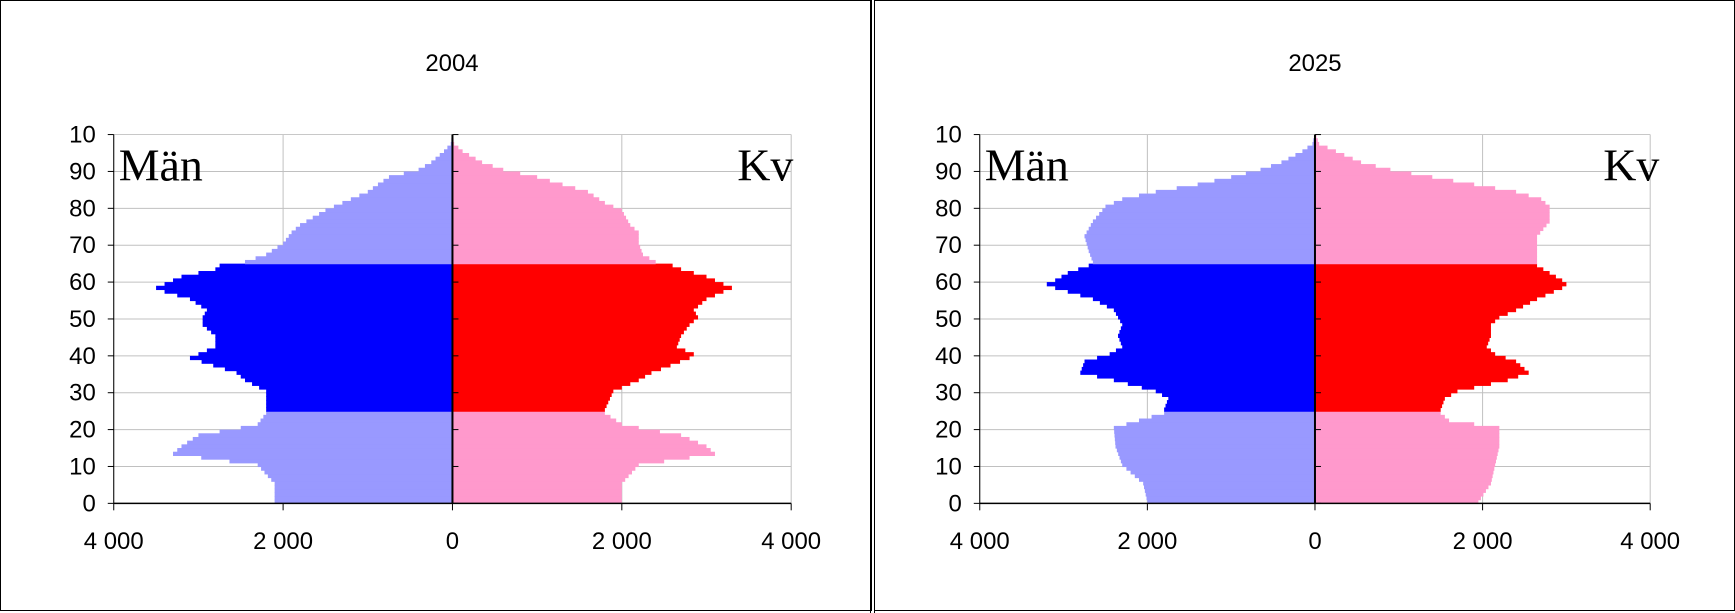 The image size is (1735, 613). Describe the element at coordinates (82, 393) in the screenshot. I see `y-tick-label: 30` at that location.